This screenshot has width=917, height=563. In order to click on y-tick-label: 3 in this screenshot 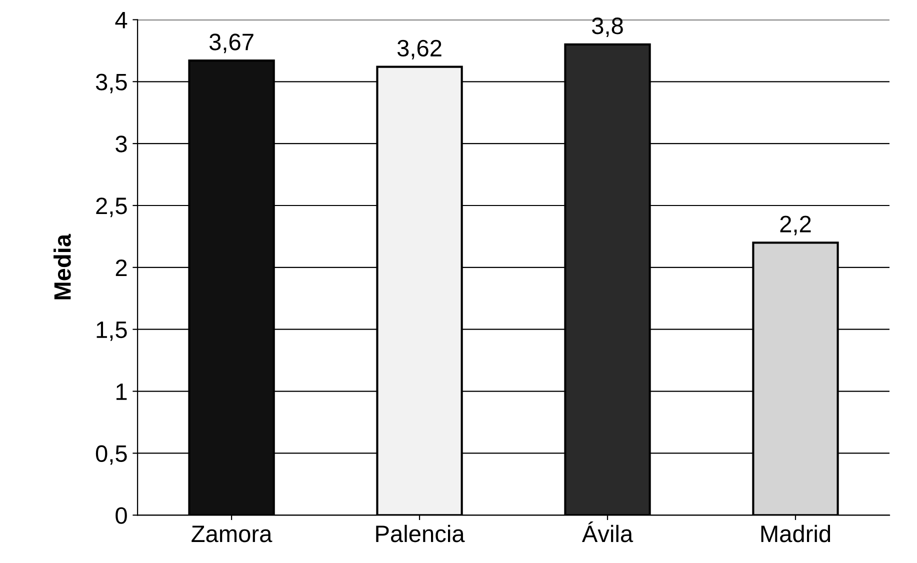, I will do `click(121, 144)`.